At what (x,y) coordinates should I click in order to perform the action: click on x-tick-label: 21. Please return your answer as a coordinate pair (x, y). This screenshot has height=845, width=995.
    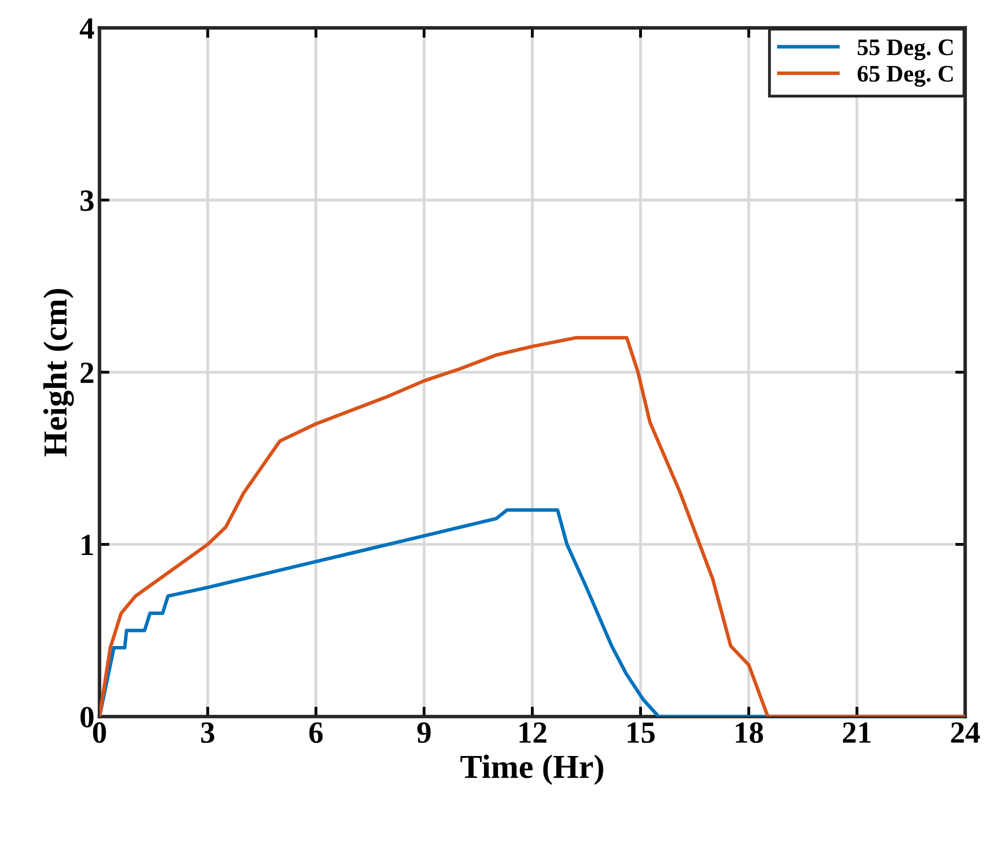
    Looking at the image, I should click on (856, 732).